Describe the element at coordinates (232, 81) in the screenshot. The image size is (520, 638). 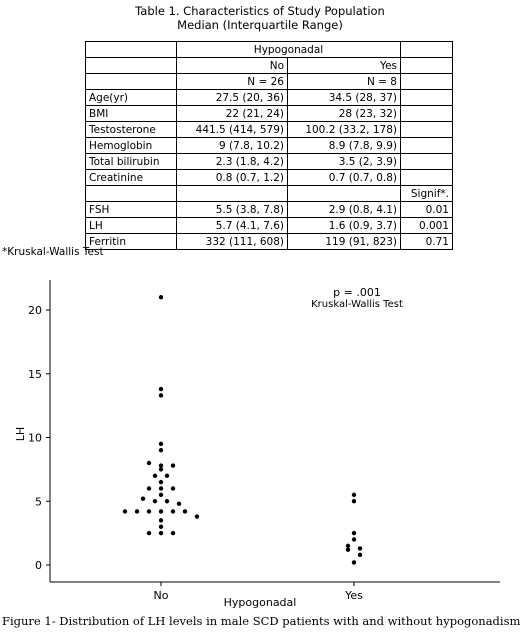
I see `n-no: N = 26` at that location.